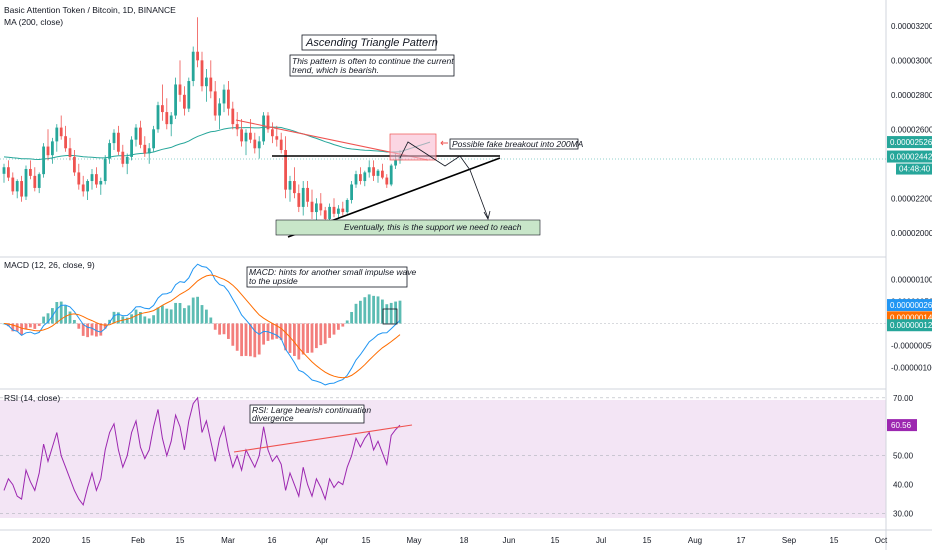 Image resolution: width=932 pixels, height=550 pixels. I want to click on time-tick-label: 16, so click(272, 540).